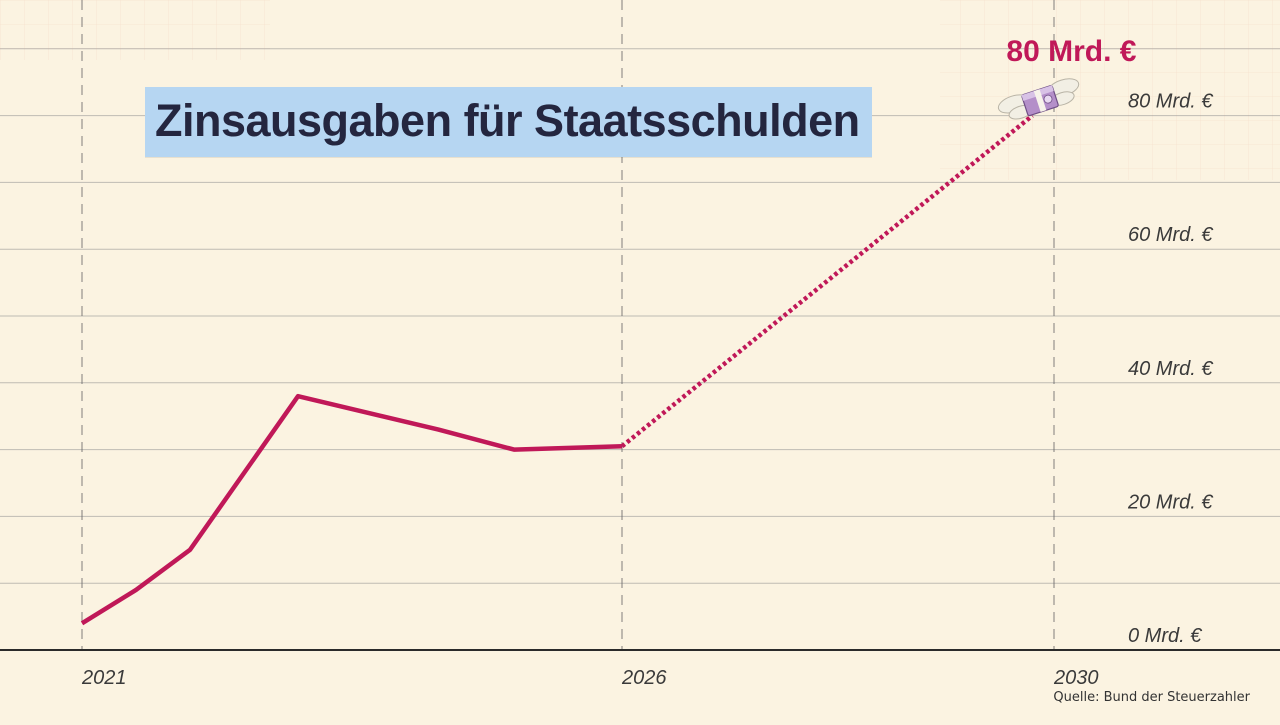 This screenshot has width=1280, height=725. I want to click on y-tick-label: 60 Mrd. €, so click(1170, 235).